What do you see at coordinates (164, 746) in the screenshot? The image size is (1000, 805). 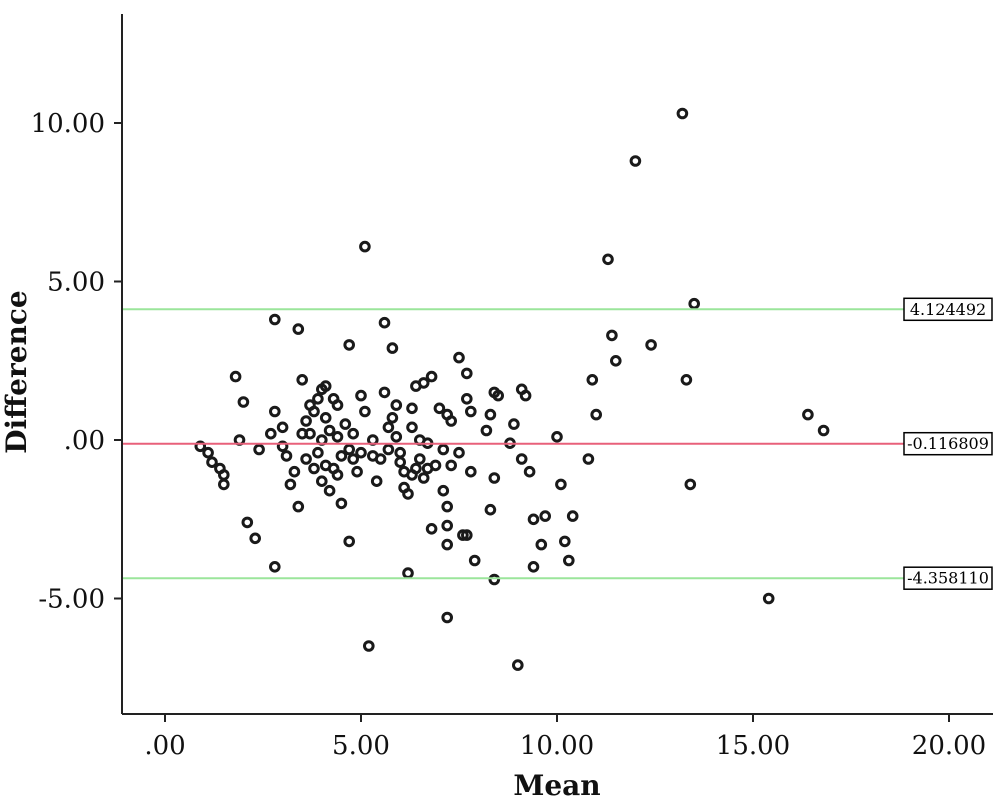 I see `x-tick-label: .00` at bounding box center [164, 746].